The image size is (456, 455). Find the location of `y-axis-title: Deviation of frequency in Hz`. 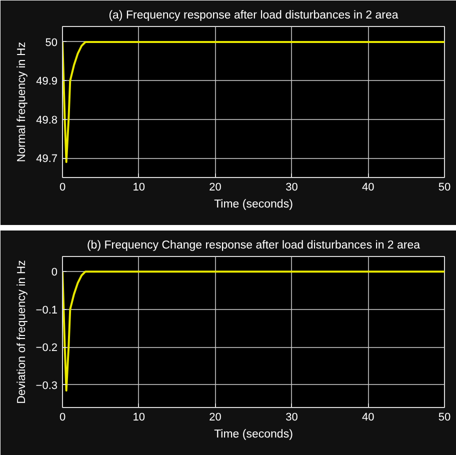

y-axis-title: Deviation of frequency in Hz is located at coordinates (22, 332).